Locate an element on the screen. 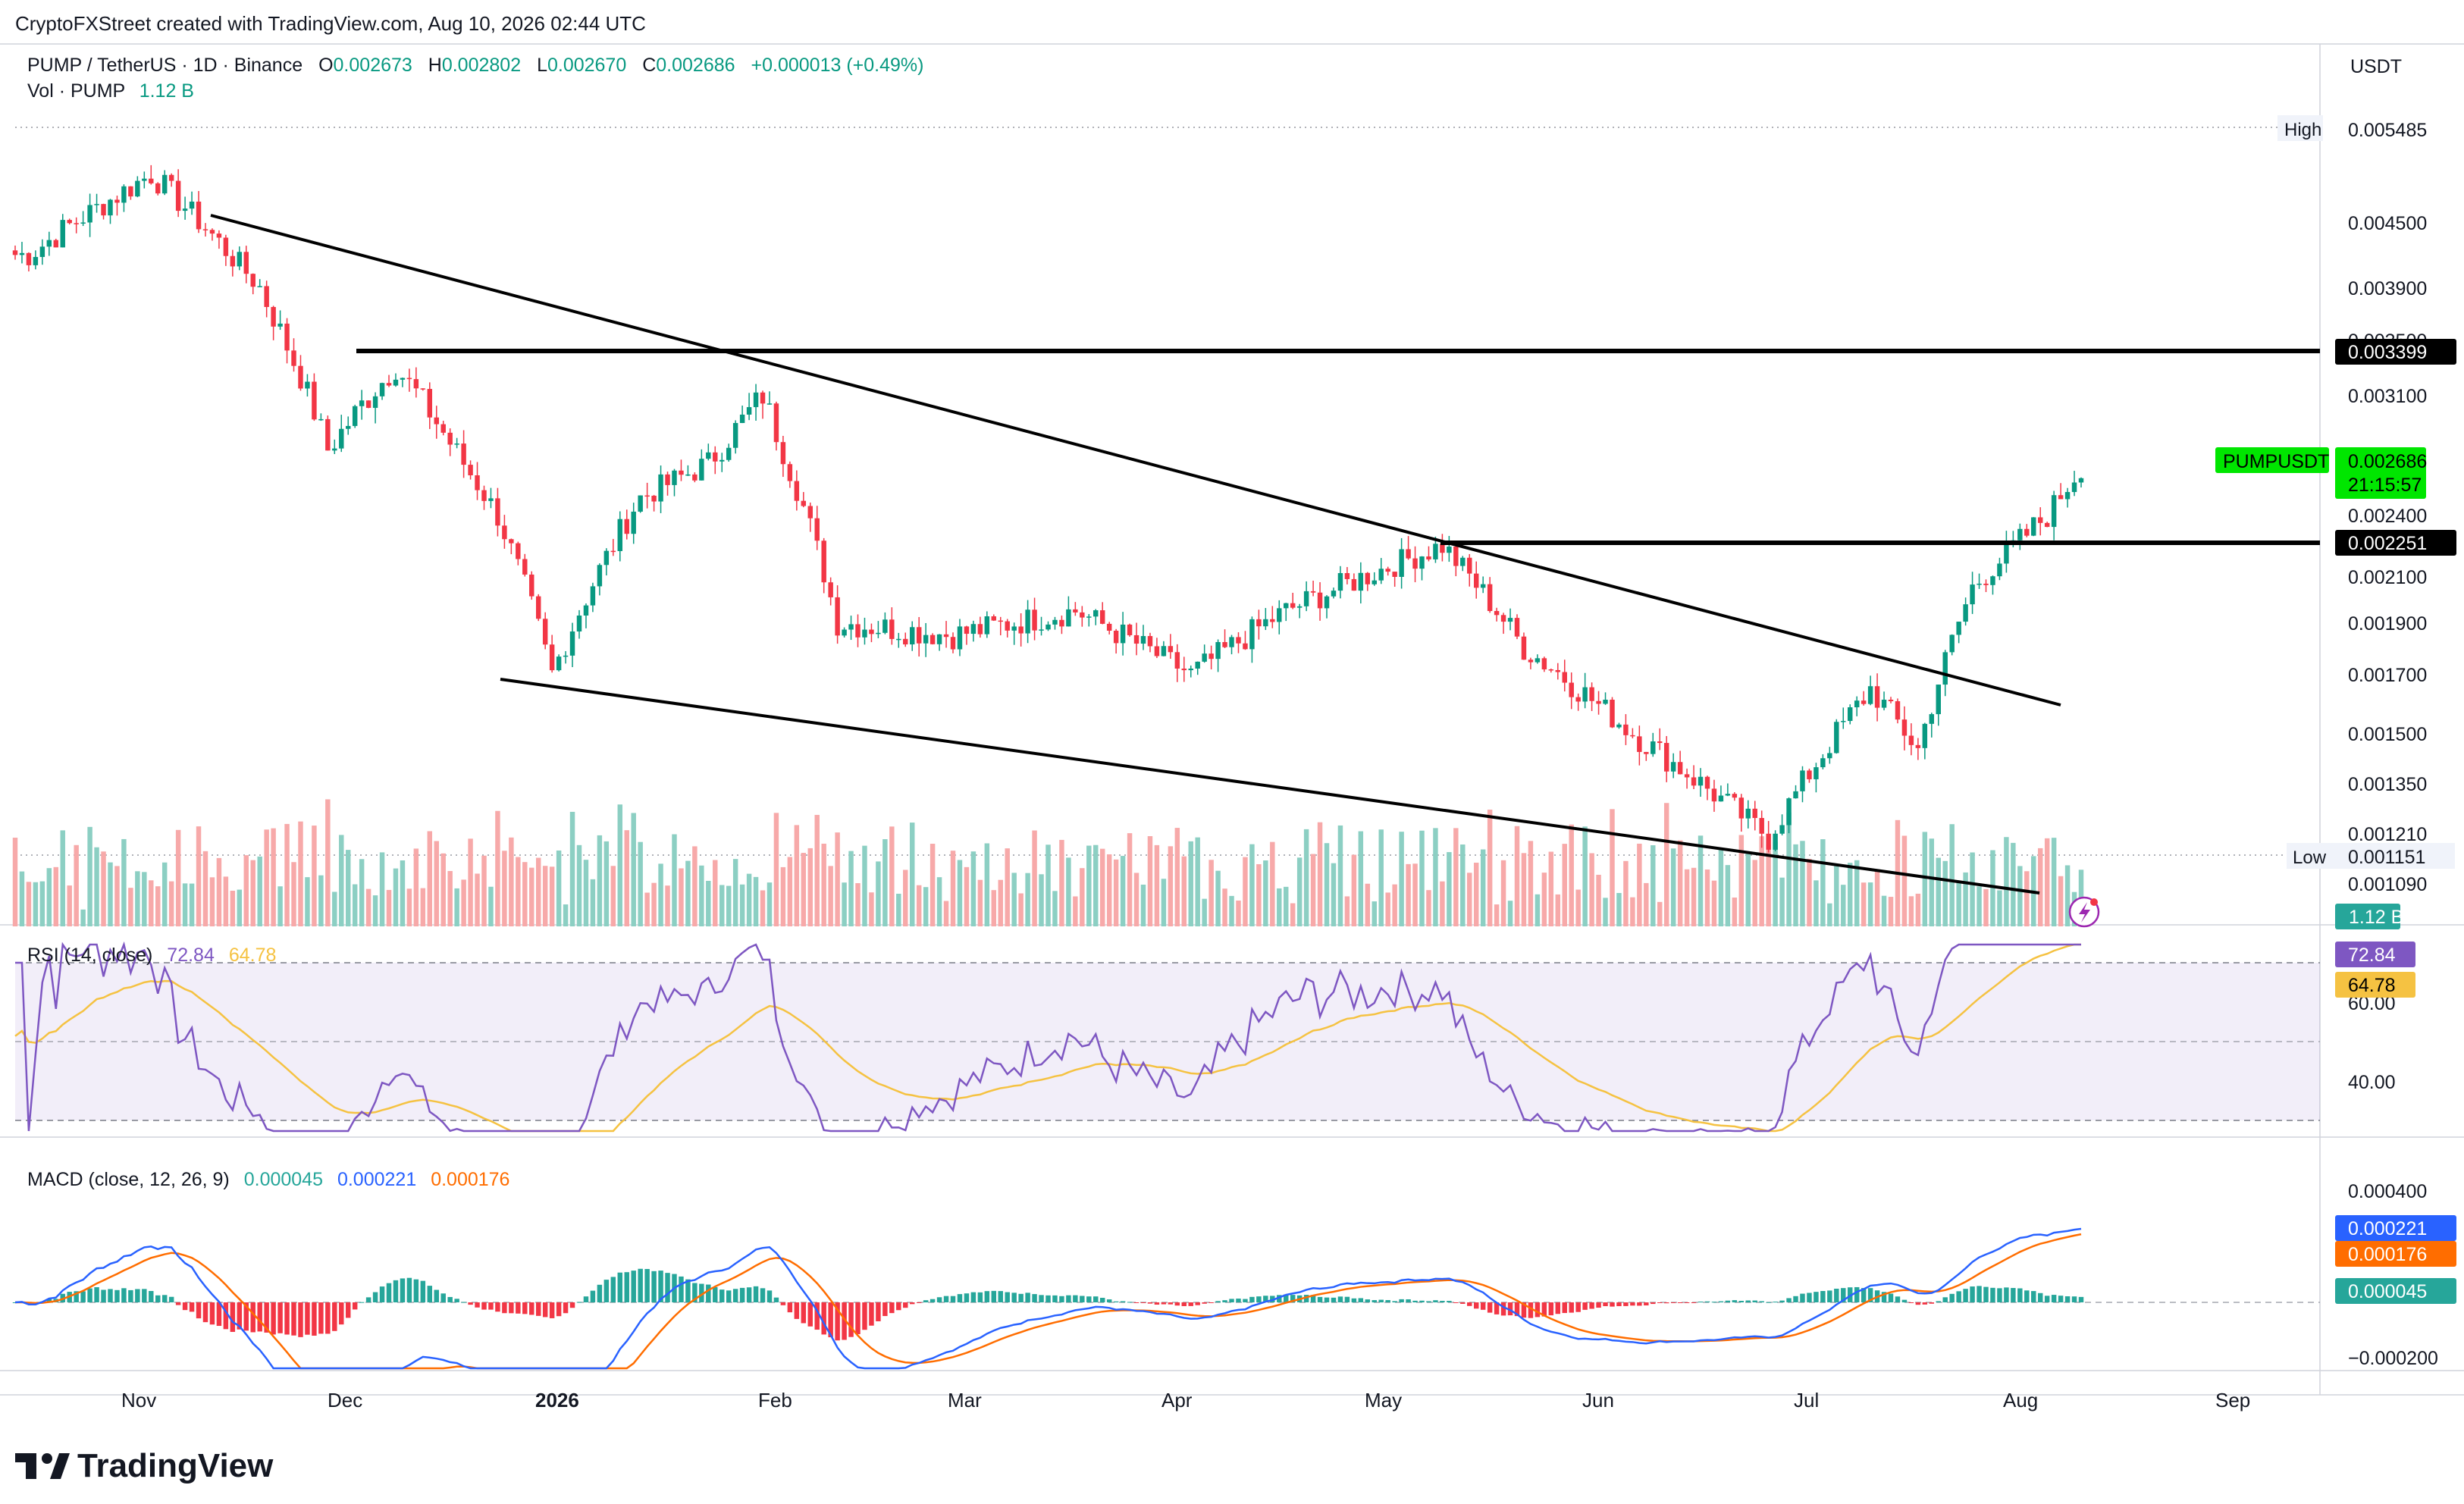  tradingview-logo: TradingView is located at coordinates (144, 1465).